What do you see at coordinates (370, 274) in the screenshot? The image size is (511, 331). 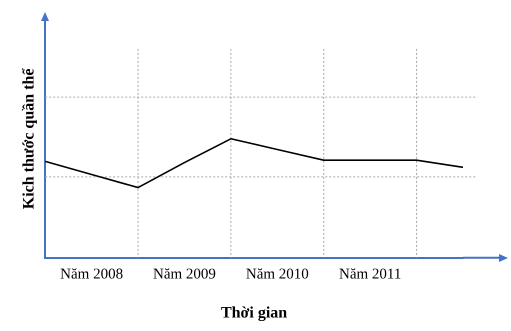 I see `x-tick-label: Năm 2011` at bounding box center [370, 274].